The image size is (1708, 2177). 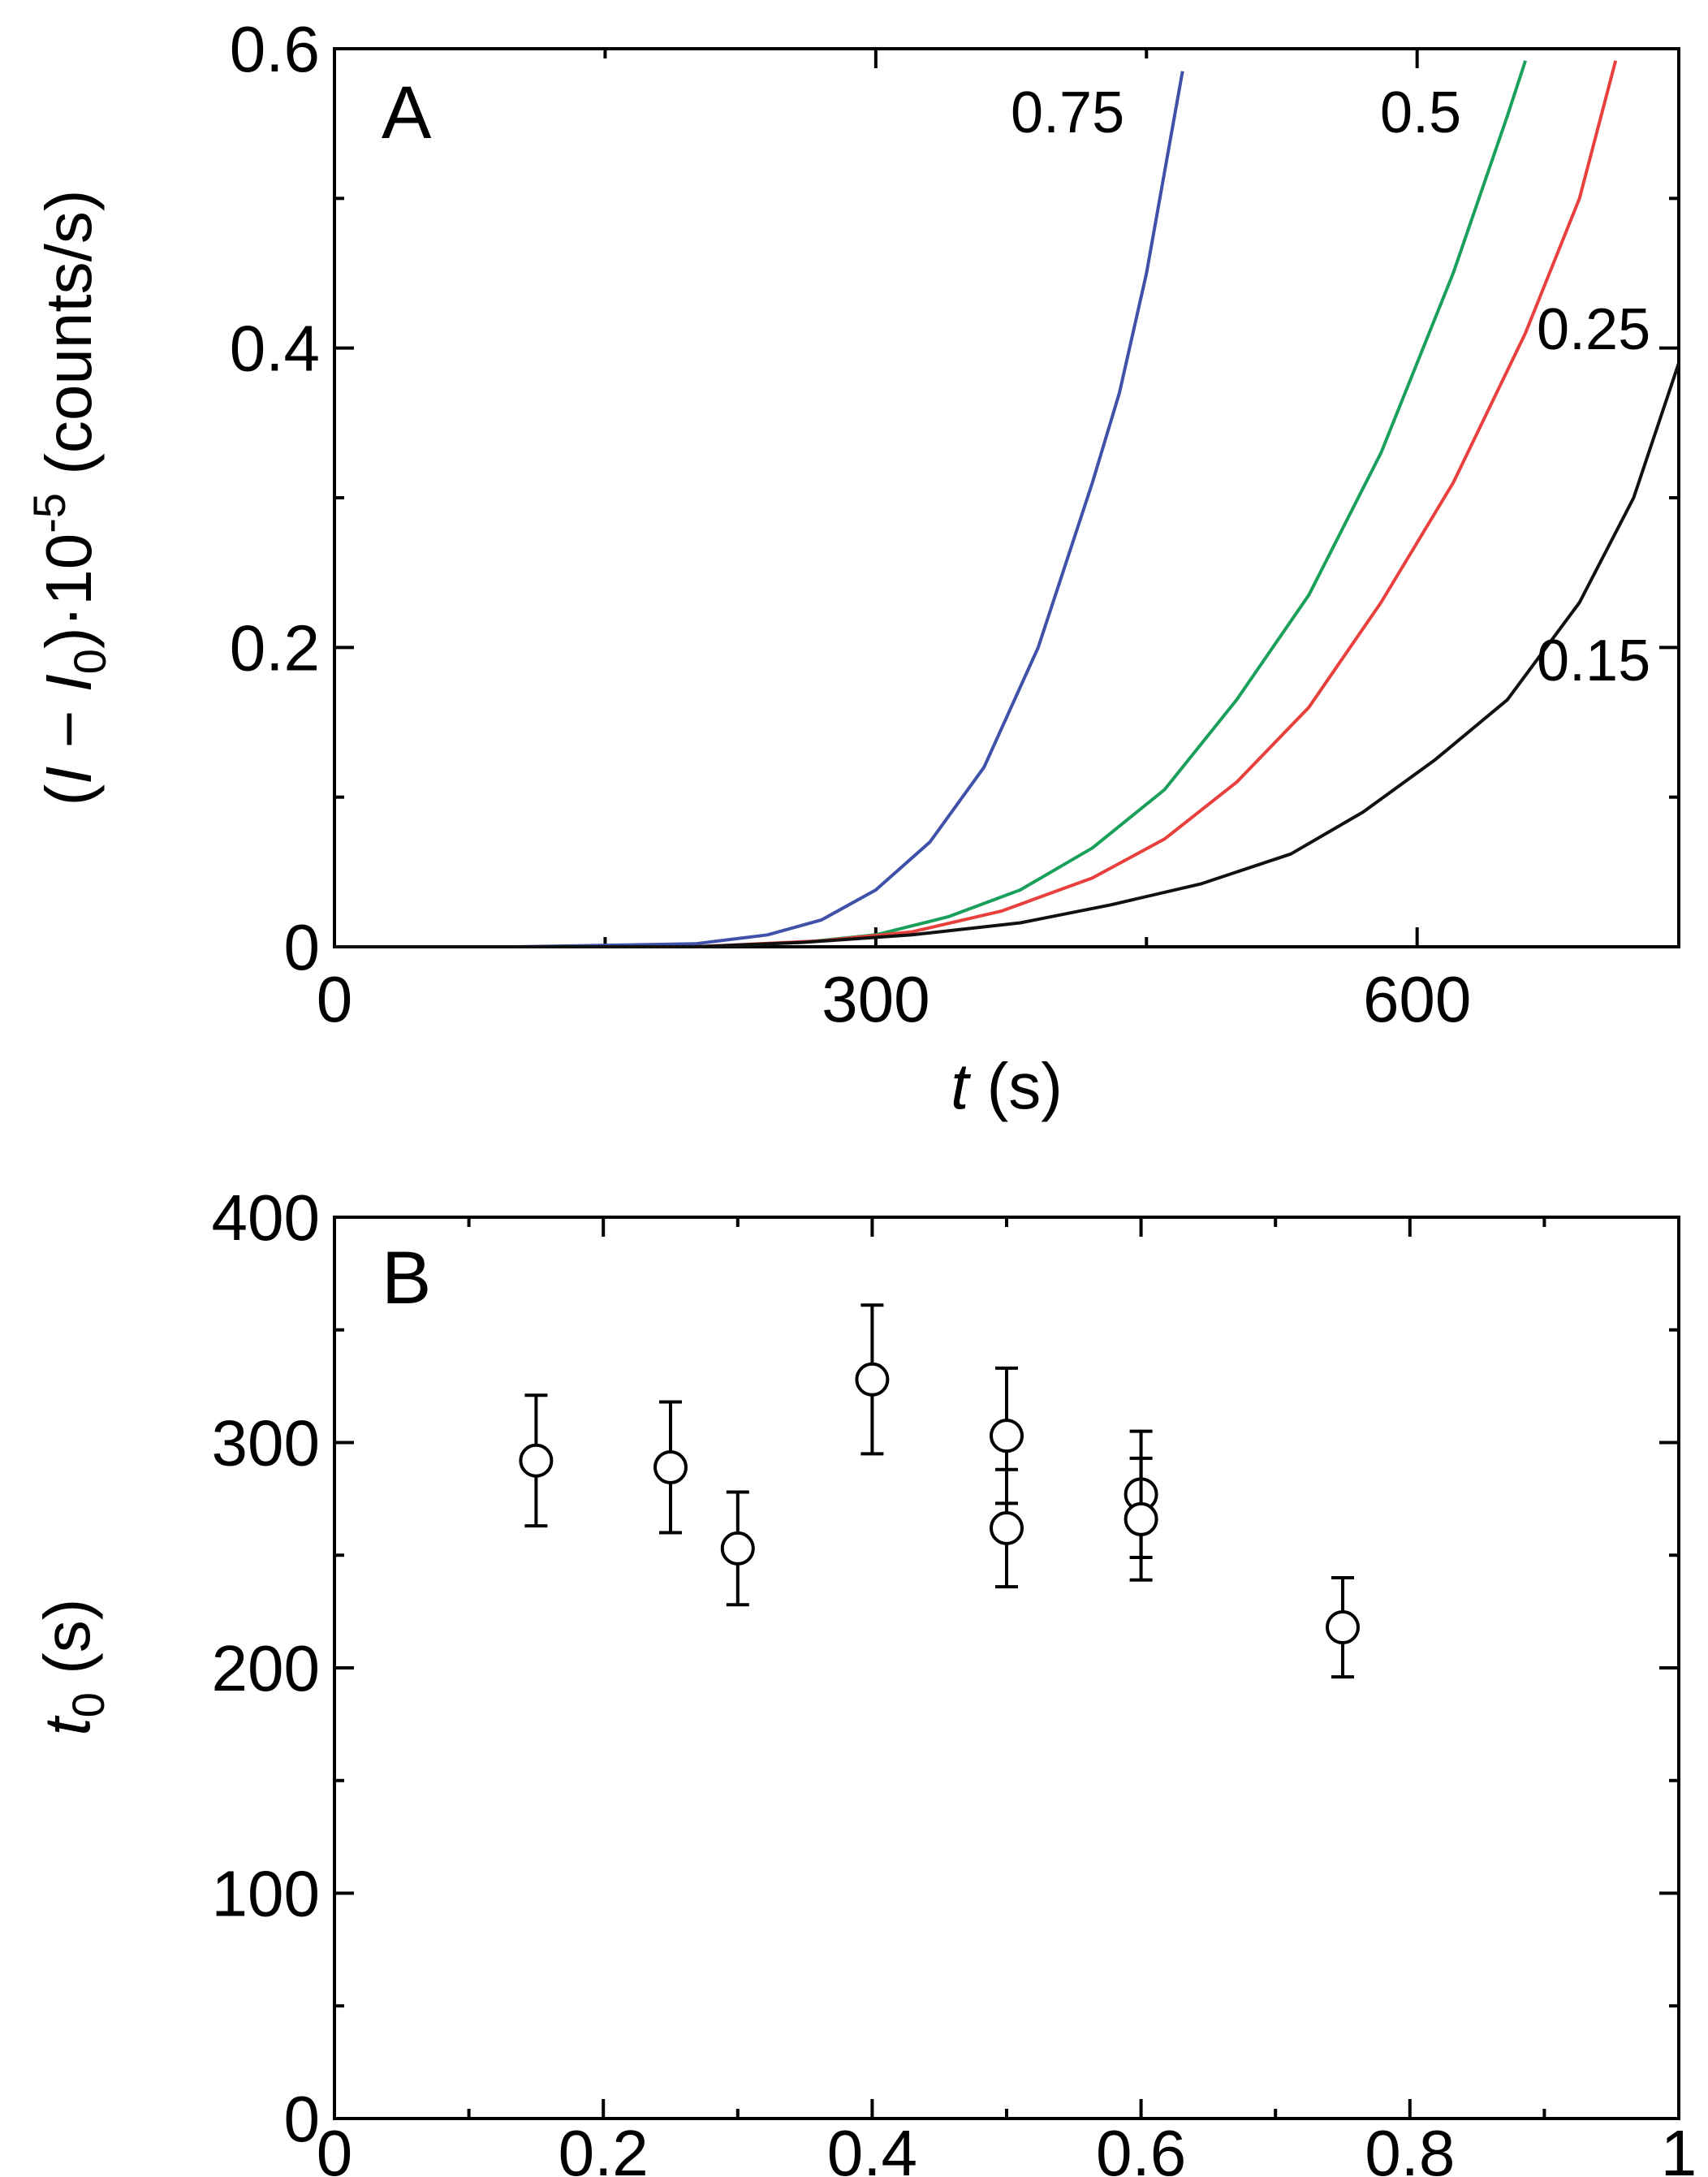 I want to click on ylabel-part-2: −, so click(x=68, y=729).